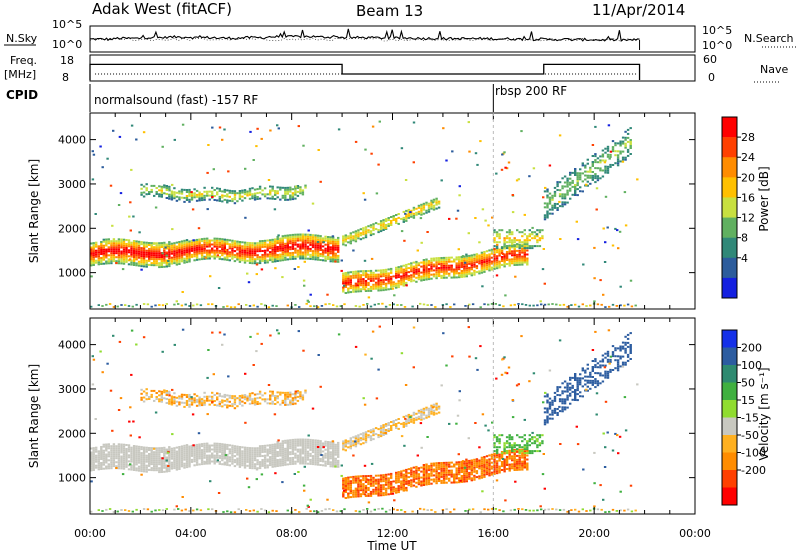  I want to click on beam-label: Beam 13, so click(389, 11).